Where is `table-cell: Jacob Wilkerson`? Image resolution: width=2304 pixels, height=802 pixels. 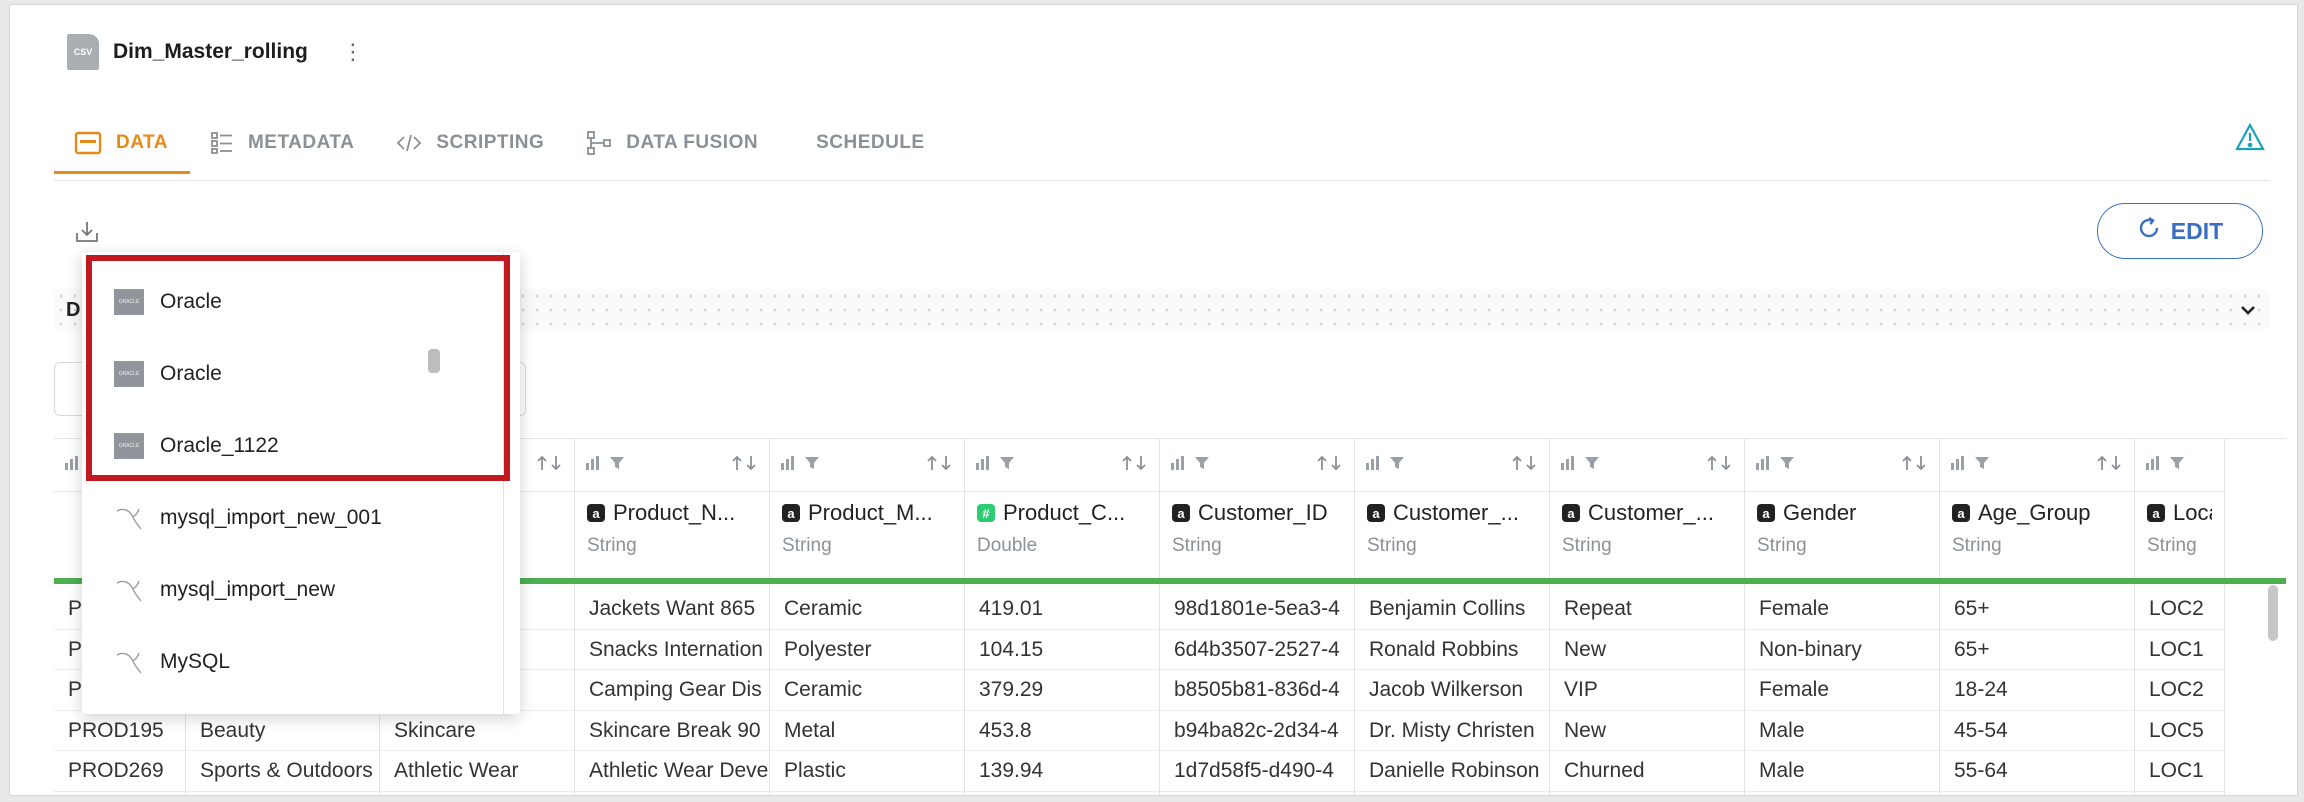 table-cell: Jacob Wilkerson is located at coordinates (1452, 690).